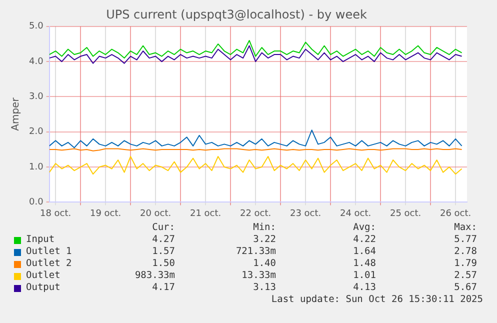 The image size is (497, 323). What do you see at coordinates (465, 251) in the screenshot?
I see `text: 2.78` at bounding box center [465, 251].